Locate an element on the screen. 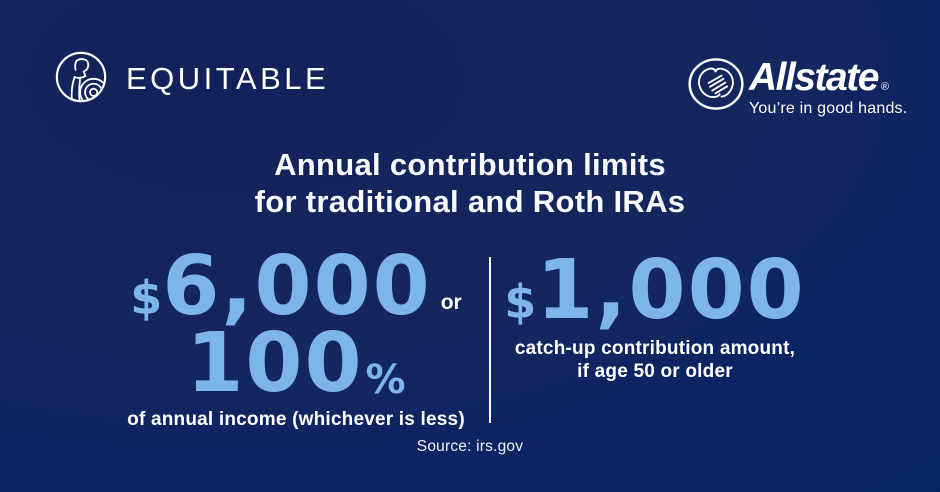 This screenshot has height=492, width=940. amount-value: 6,000 is located at coordinates (297, 286).